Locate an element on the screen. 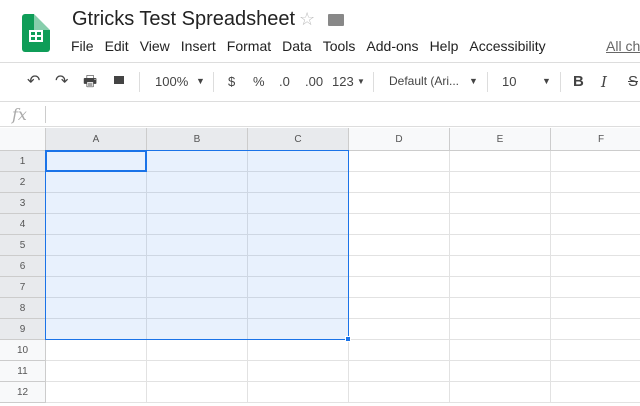 The width and height of the screenshot is (640, 406). cell-E12 is located at coordinates (500, 392).